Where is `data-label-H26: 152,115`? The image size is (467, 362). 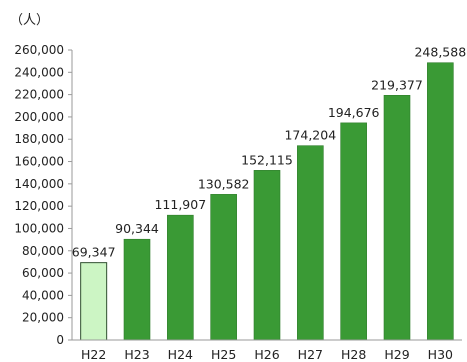 data-label-H26: 152,115 is located at coordinates (267, 159).